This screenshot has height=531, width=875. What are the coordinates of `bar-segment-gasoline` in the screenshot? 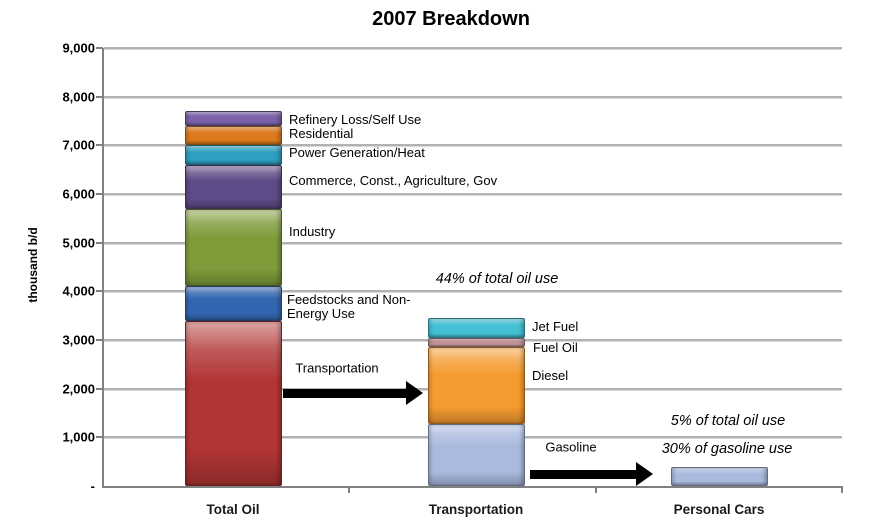 It's located at (476, 454).